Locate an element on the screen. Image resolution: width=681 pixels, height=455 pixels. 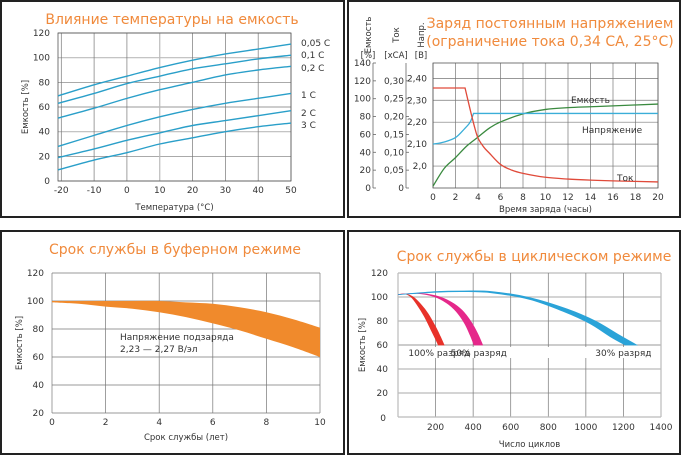
y-tick-label-current: 0,20 is located at coordinates (394, 118).